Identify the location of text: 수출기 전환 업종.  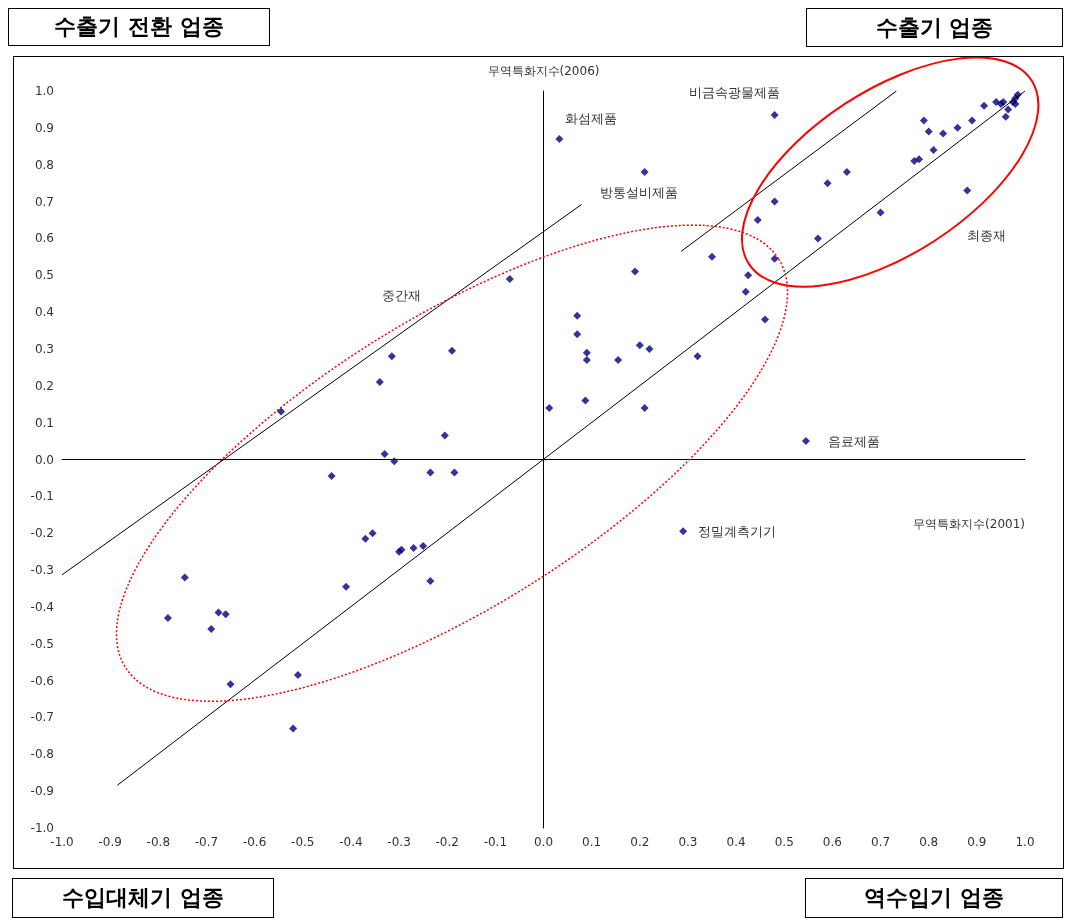
(139, 27).